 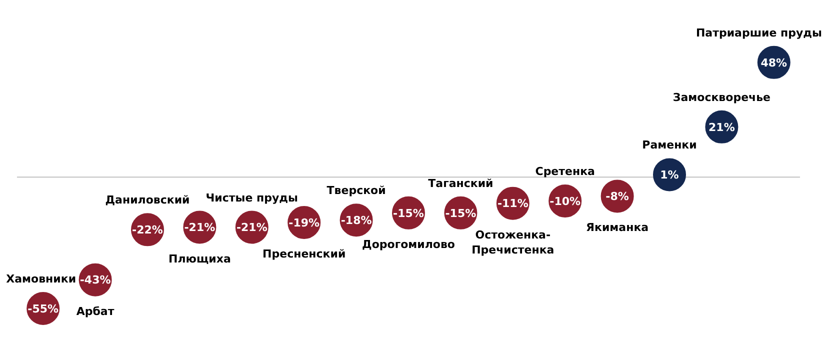 What do you see at coordinates (617, 227) in the screenshot?
I see `x-tick-label: Якиманка` at bounding box center [617, 227].